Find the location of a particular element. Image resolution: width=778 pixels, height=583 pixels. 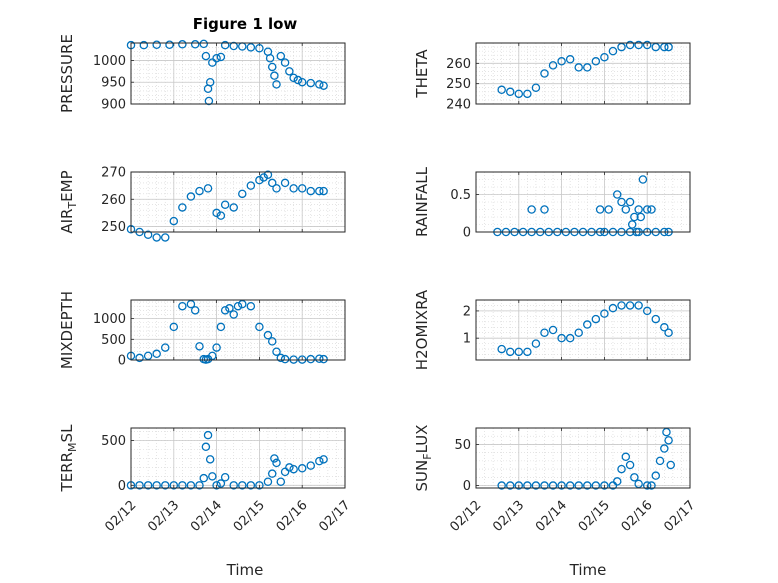

y-axis-label: AIRTEMP is located at coordinates (68, 201).